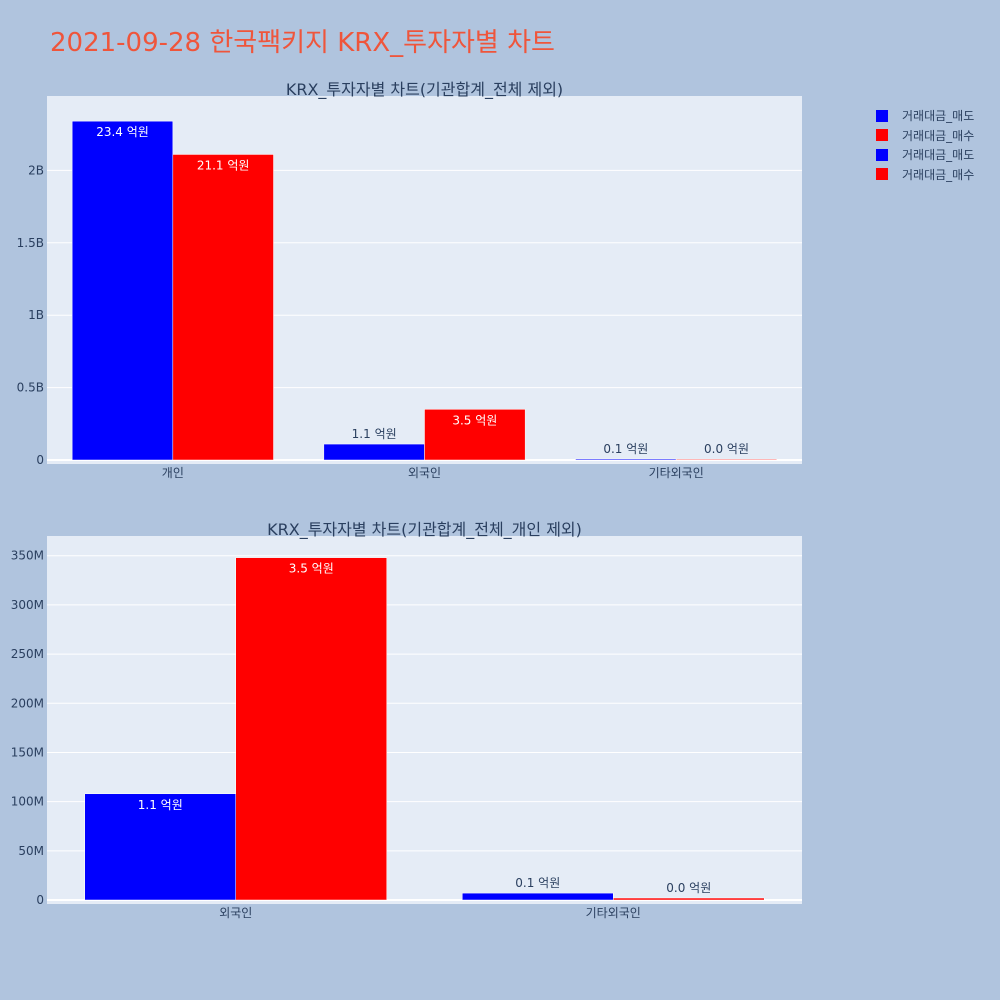 This screenshot has width=1000, height=1000. Describe the element at coordinates (27, 556) in the screenshot. I see `y-tick-label: 350M` at that location.